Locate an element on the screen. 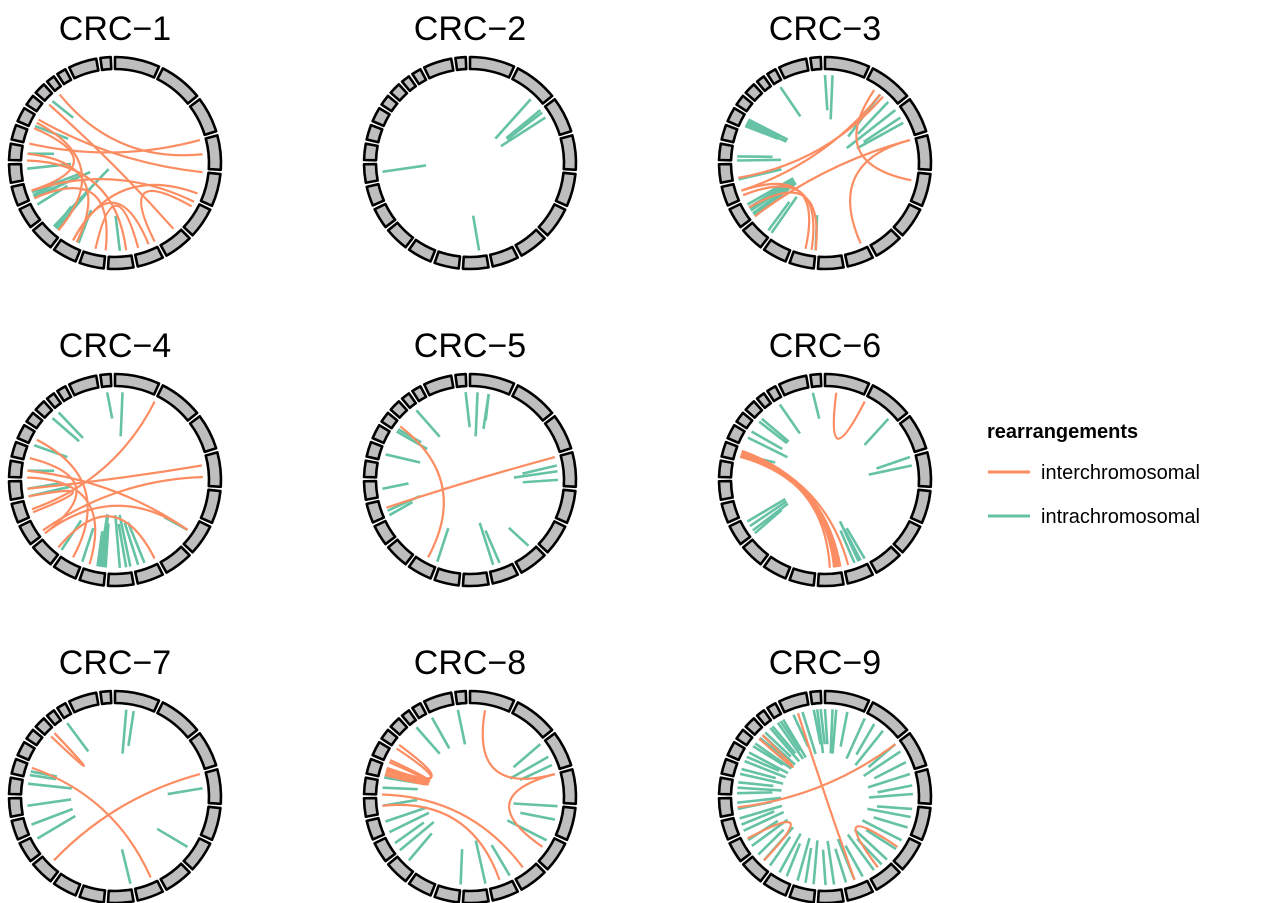  panel-title: CRC−1 is located at coordinates (115, 29).